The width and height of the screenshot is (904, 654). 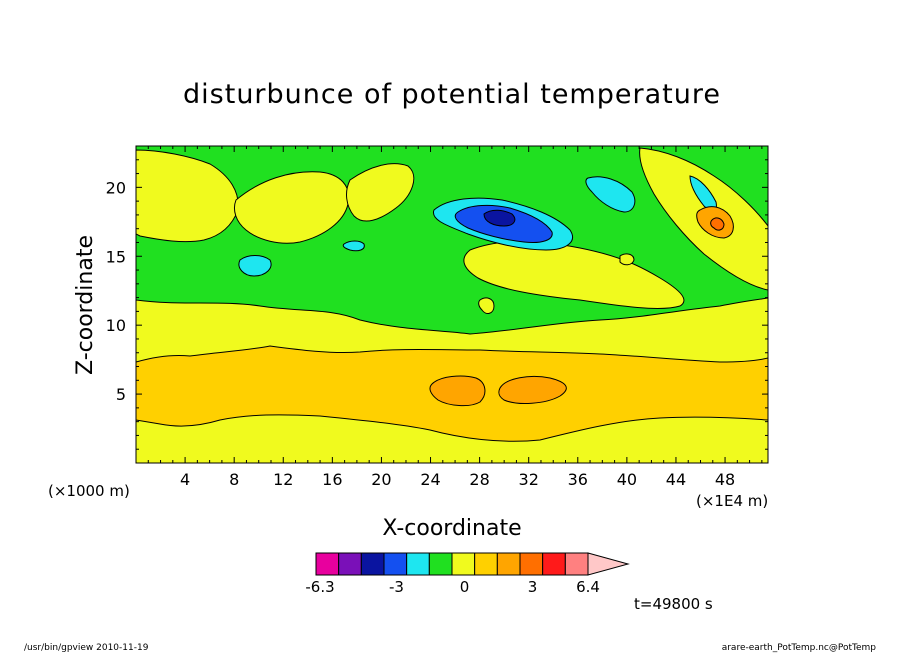 What do you see at coordinates (452, 94) in the screenshot?
I see `chart-title: disturbunce of potential temperature` at bounding box center [452, 94].